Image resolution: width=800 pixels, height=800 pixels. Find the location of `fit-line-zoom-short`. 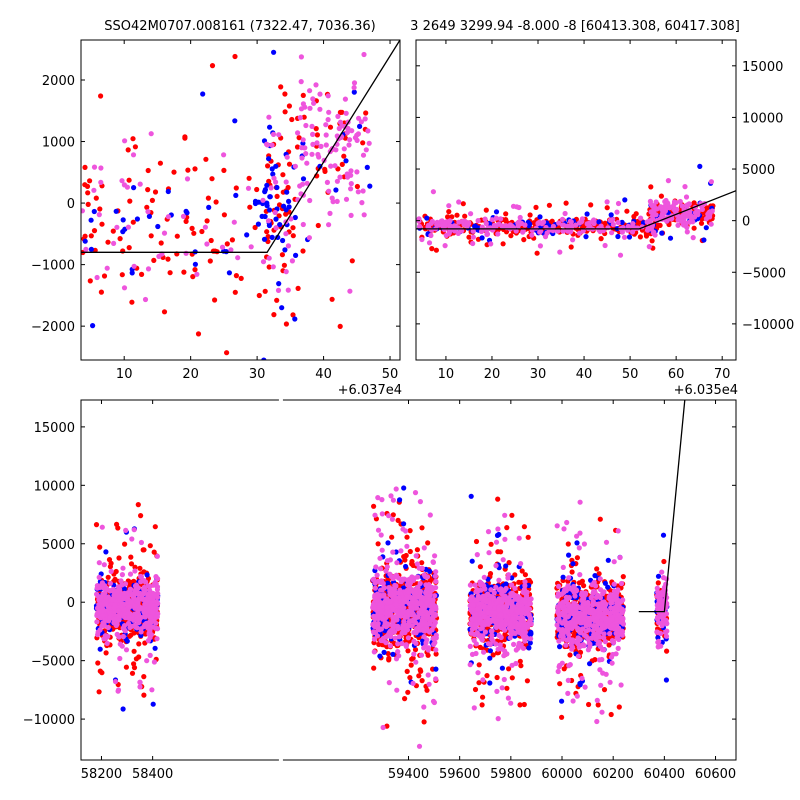

fit-line-zoom-short is located at coordinates (240, 146).